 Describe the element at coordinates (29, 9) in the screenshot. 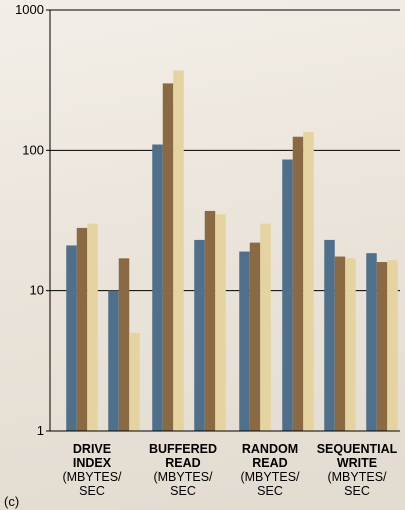

I see `y-tick-label: 1000` at that location.